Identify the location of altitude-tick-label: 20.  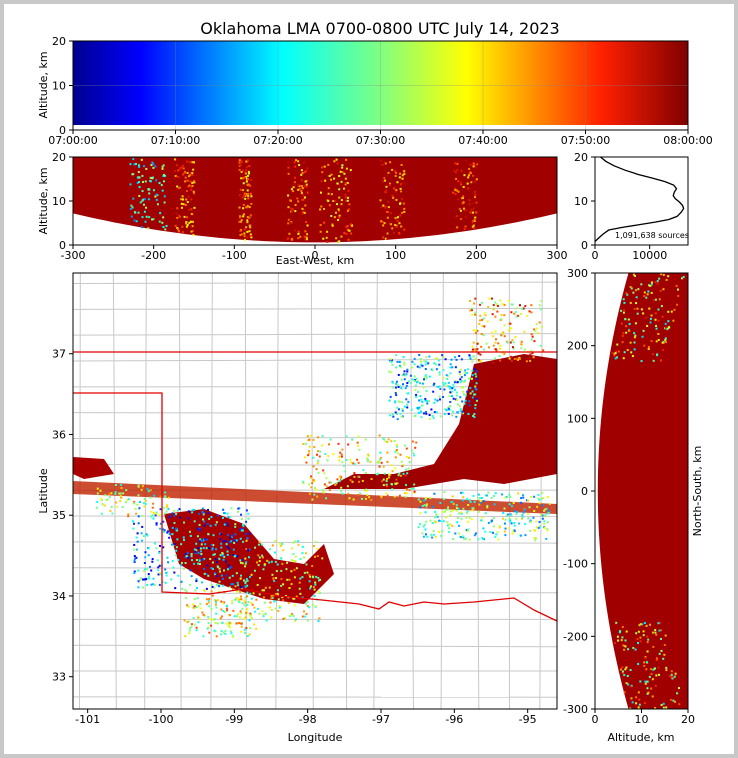
(59, 41).